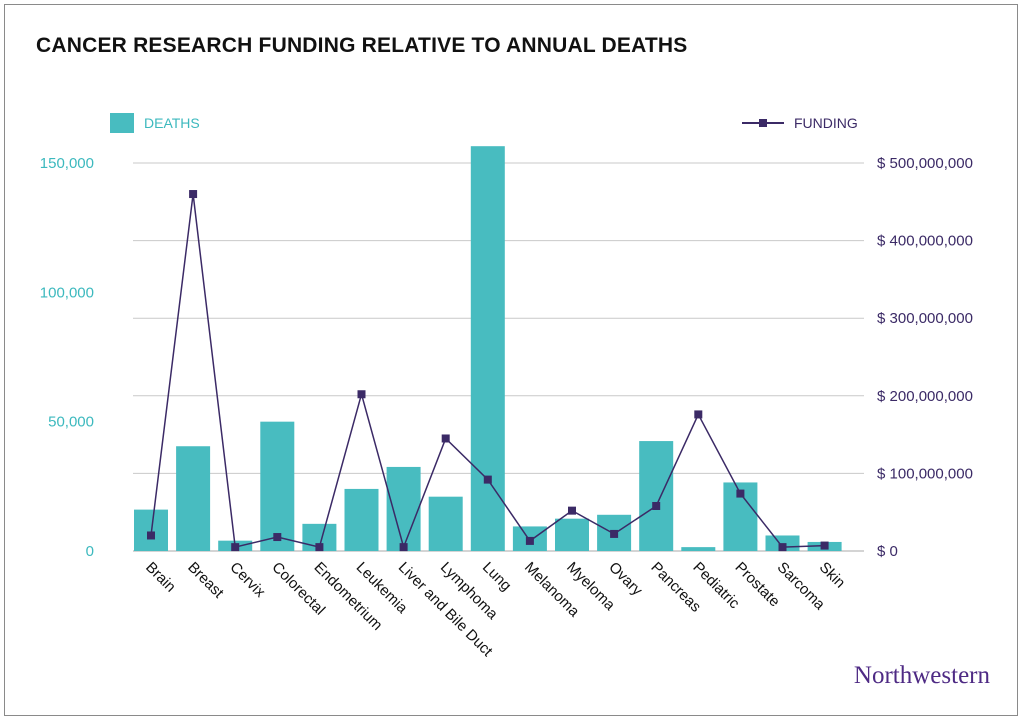 This screenshot has height=722, width=1024. Describe the element at coordinates (921, 675) in the screenshot. I see `brand-logo: Northwestern` at that location.